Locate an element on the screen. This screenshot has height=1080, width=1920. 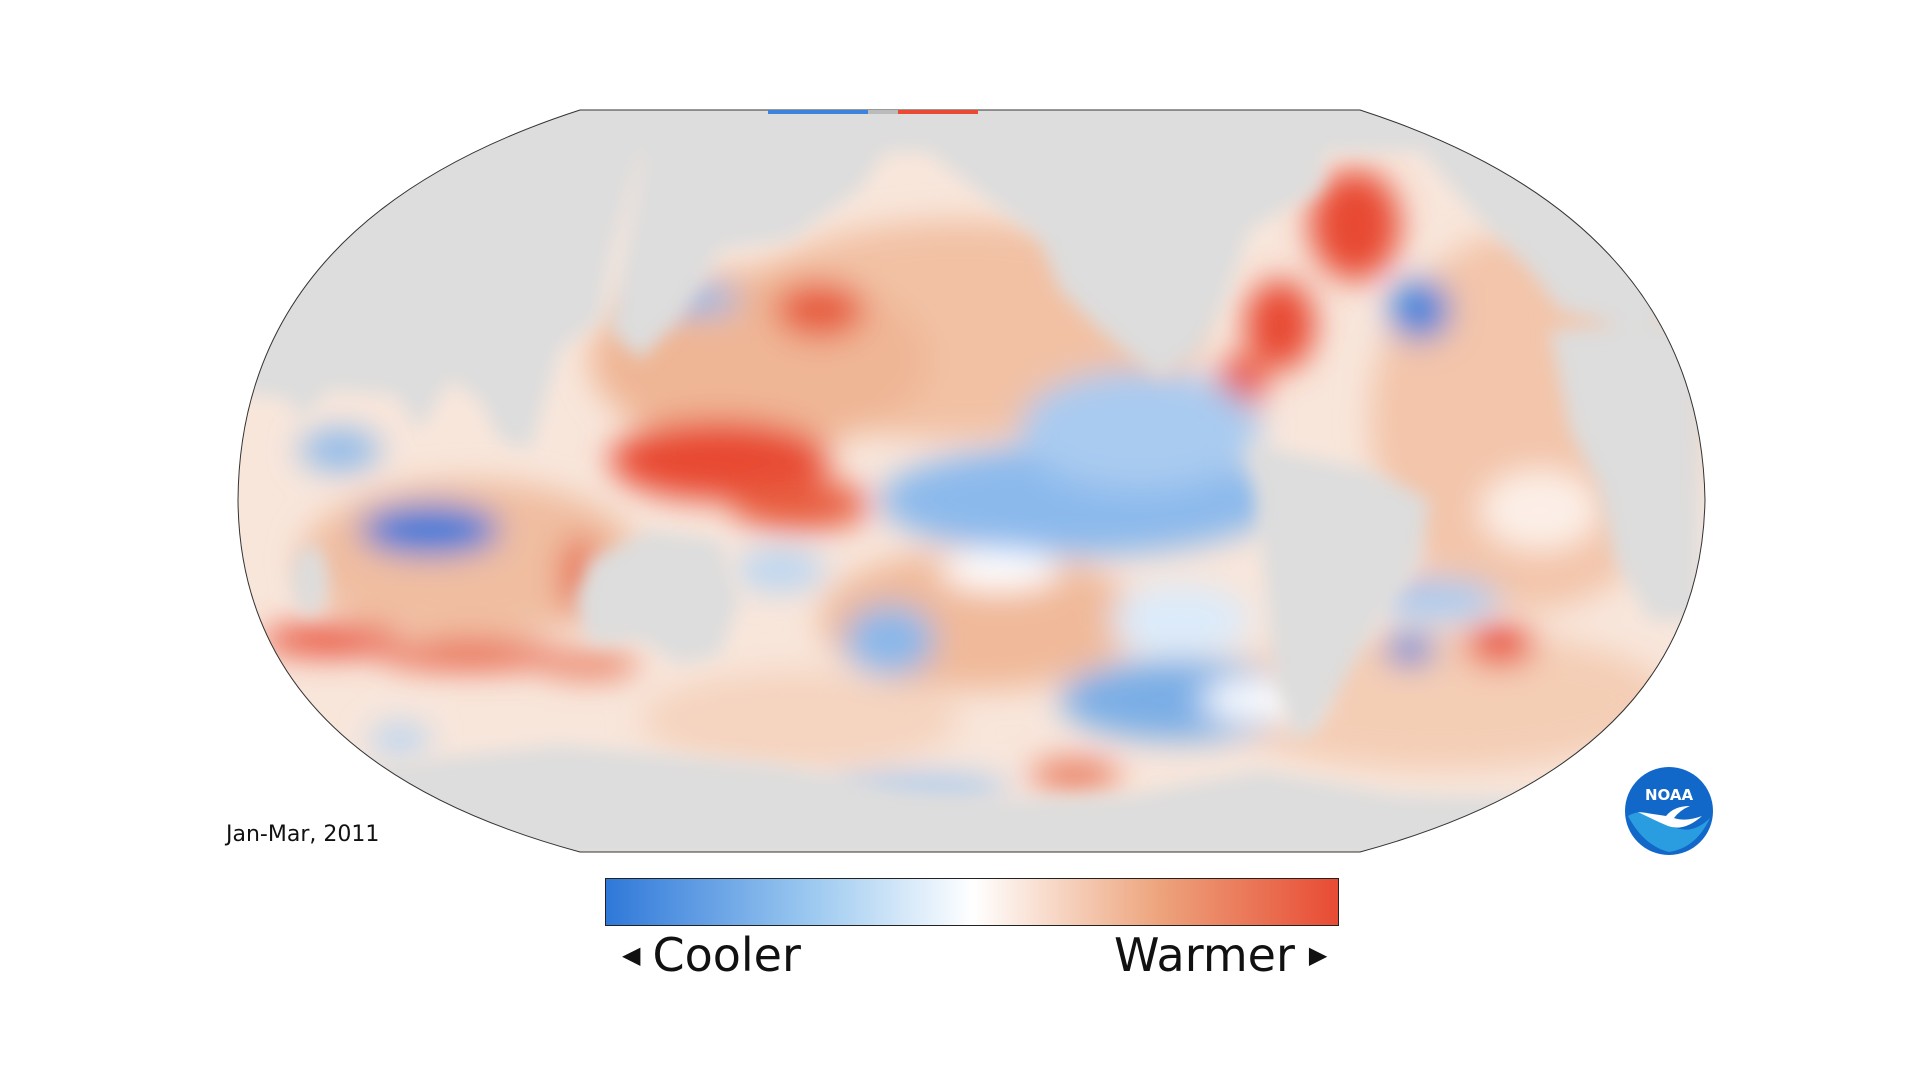
legend-cooler-label: Cooler is located at coordinates (726, 955).